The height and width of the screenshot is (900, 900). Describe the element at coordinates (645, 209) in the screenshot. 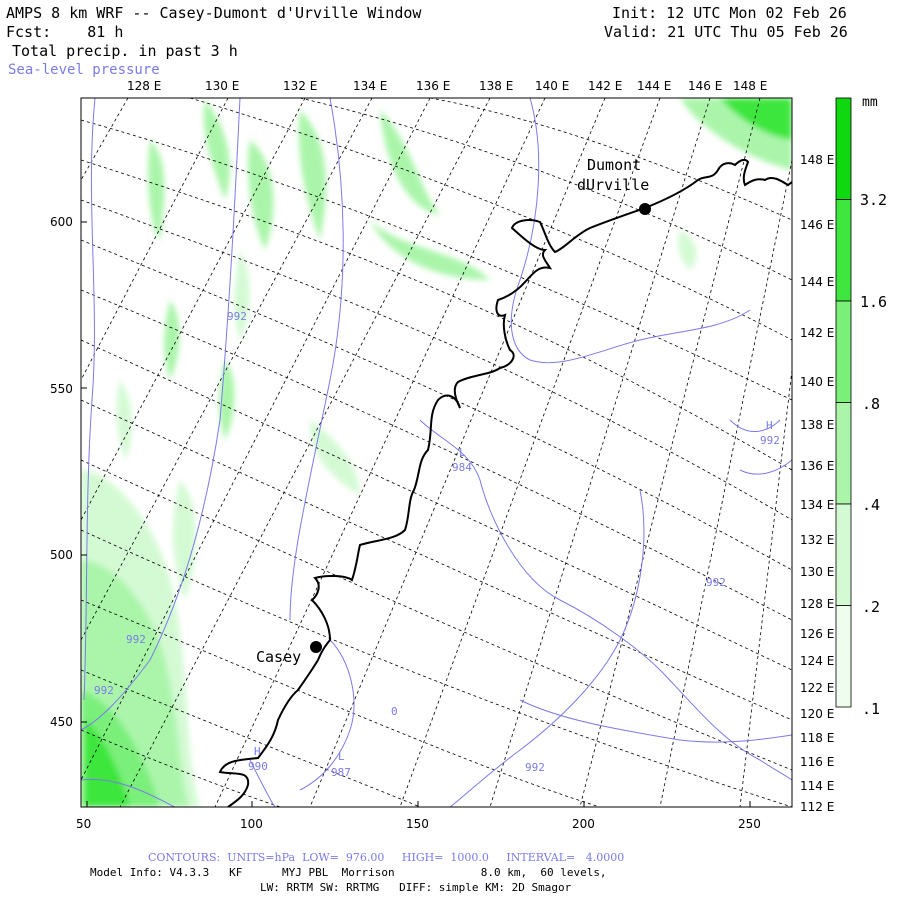

I see `station-dumont-durville-marker` at that location.